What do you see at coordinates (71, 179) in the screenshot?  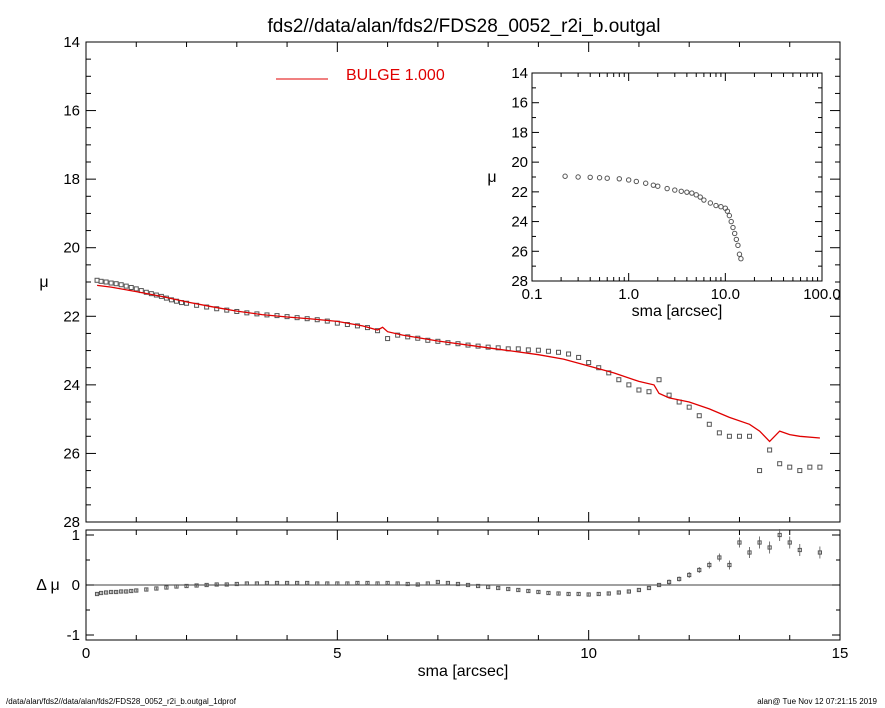 I see `y-tick-label: 18` at bounding box center [71, 179].